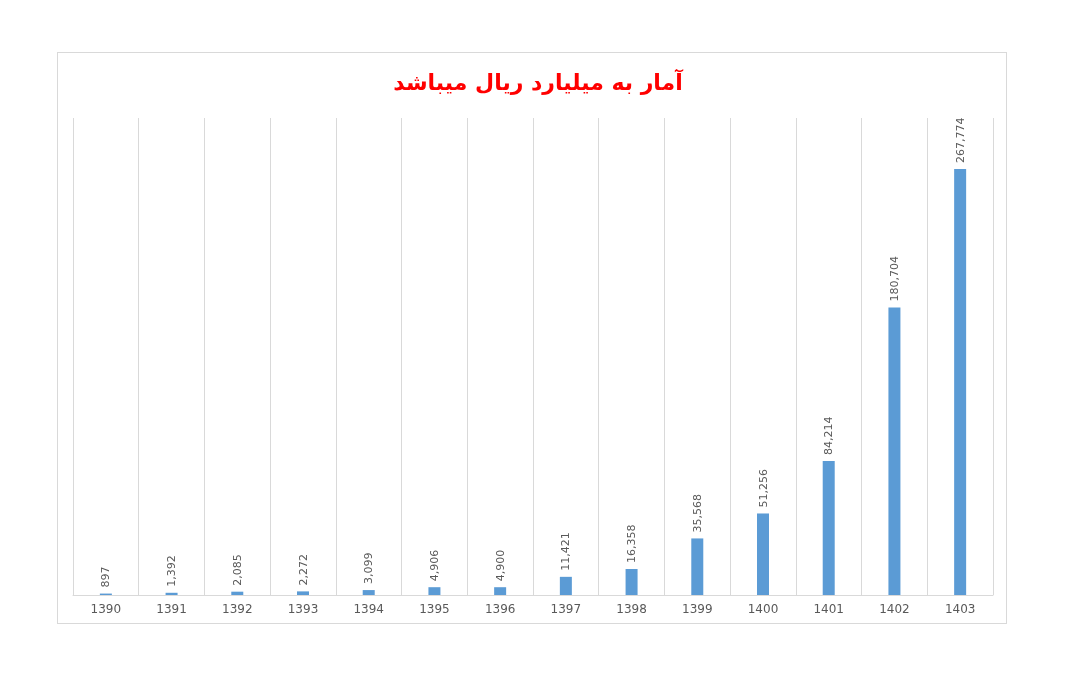  I want to click on data-label: 267,774, so click(960, 140).